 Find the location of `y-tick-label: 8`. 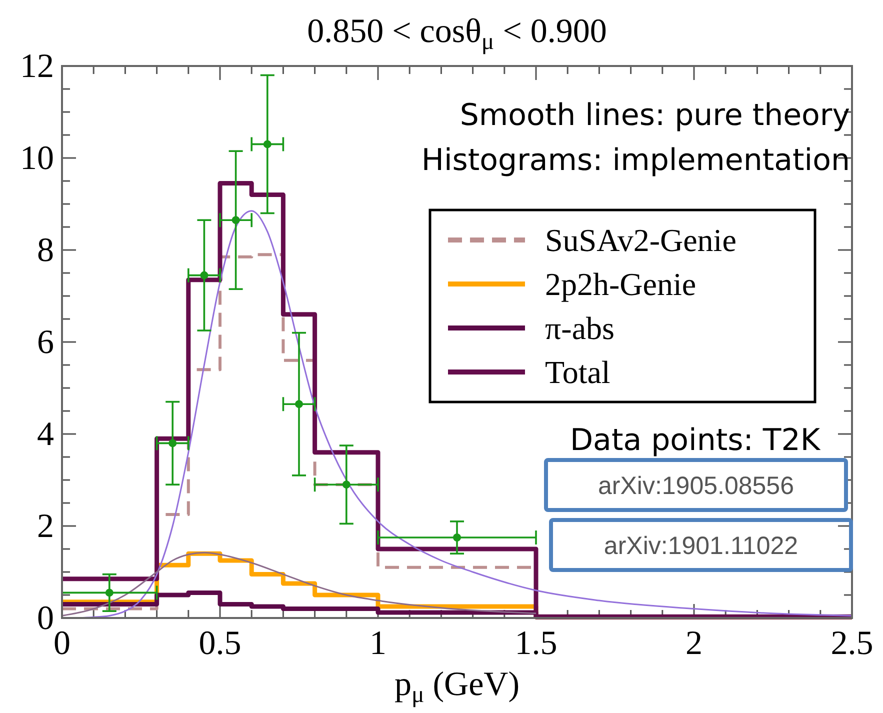

y-tick-label: 8 is located at coordinates (45, 250).